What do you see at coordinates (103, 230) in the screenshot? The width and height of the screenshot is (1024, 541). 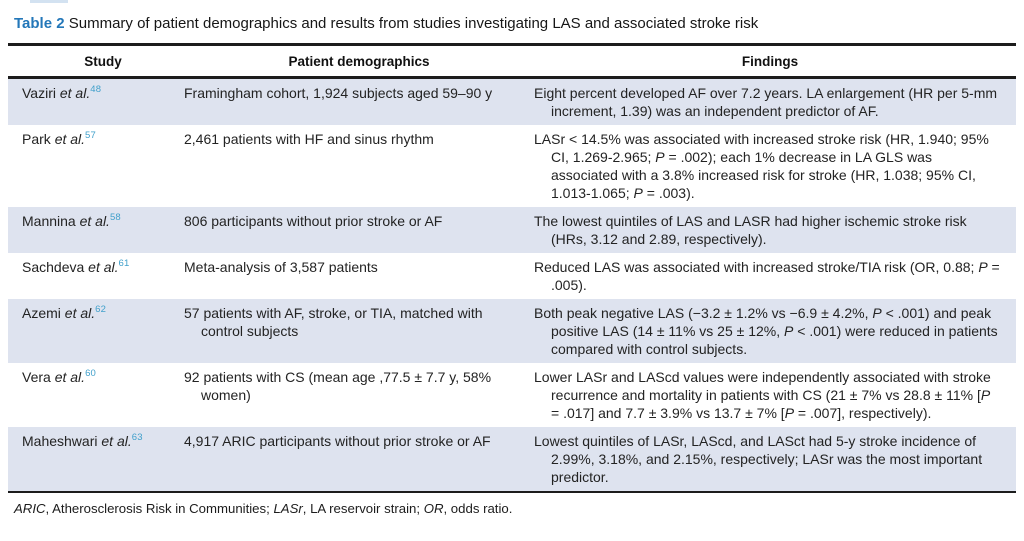 I see `study-cell: Mannina et al.58` at bounding box center [103, 230].